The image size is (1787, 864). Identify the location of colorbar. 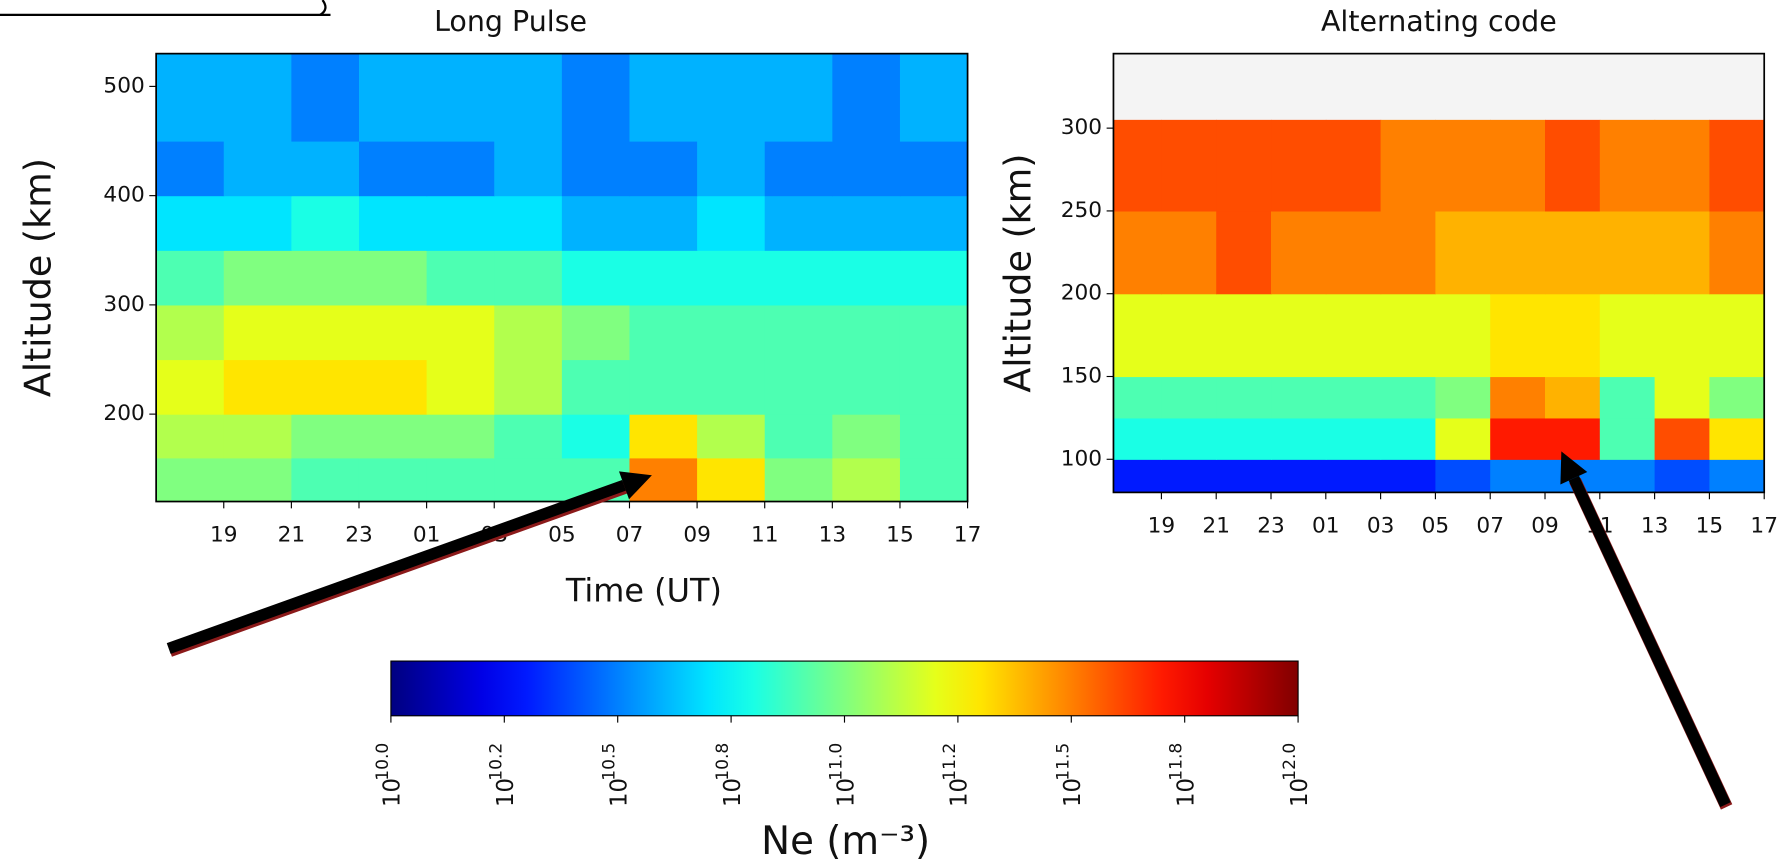
(844, 688).